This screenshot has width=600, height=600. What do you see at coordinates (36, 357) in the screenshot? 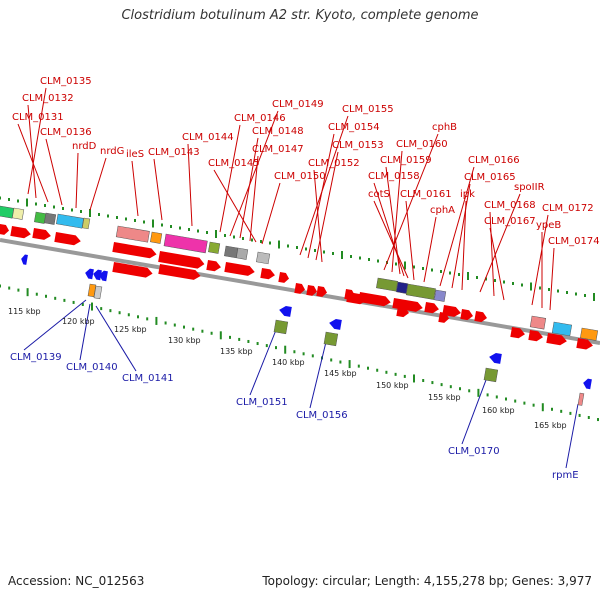
I see `reverse-gene-label: CLM_0139` at bounding box center [36, 357].